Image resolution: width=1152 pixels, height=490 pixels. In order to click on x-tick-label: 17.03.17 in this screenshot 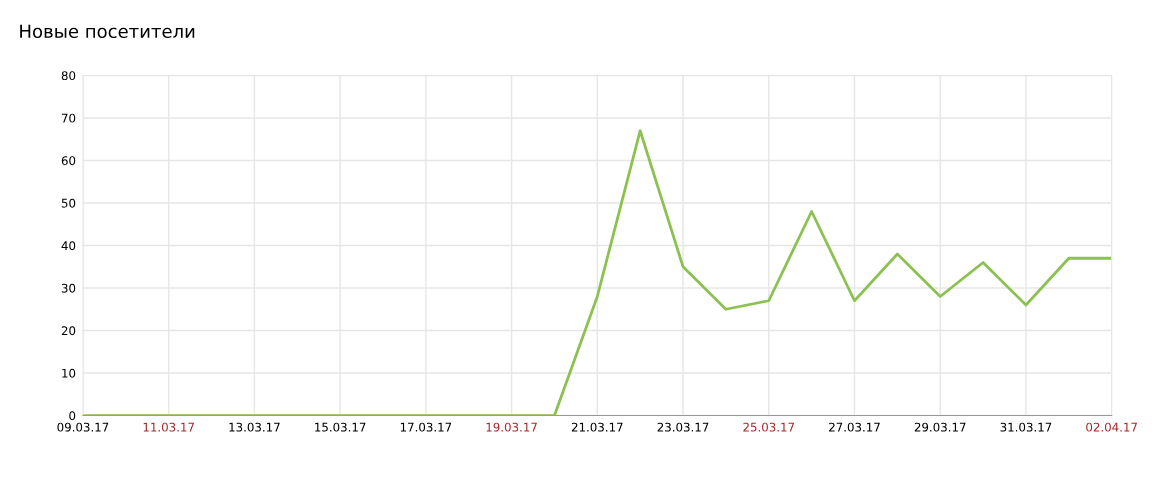, I will do `click(426, 427)`.